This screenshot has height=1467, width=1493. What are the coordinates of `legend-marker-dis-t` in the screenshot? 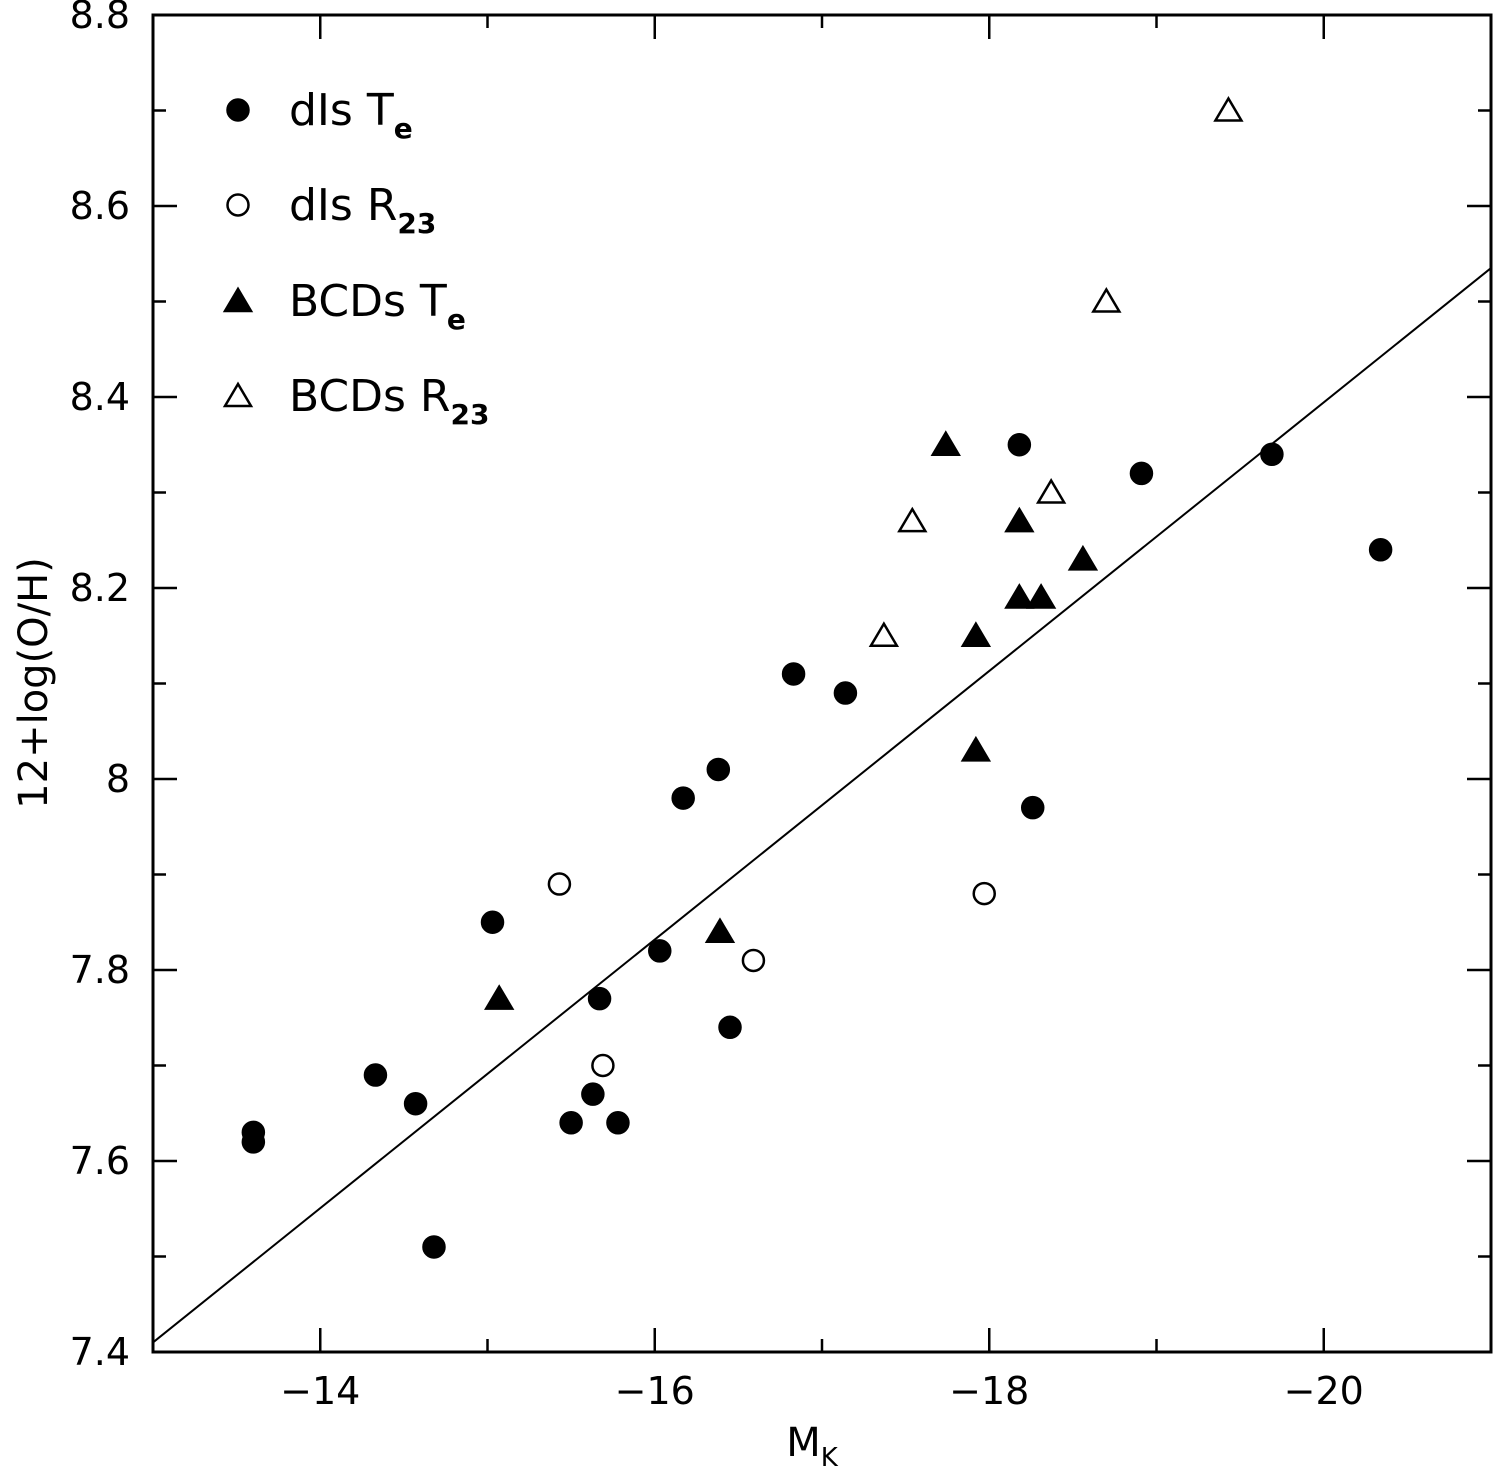 It's located at (238, 110).